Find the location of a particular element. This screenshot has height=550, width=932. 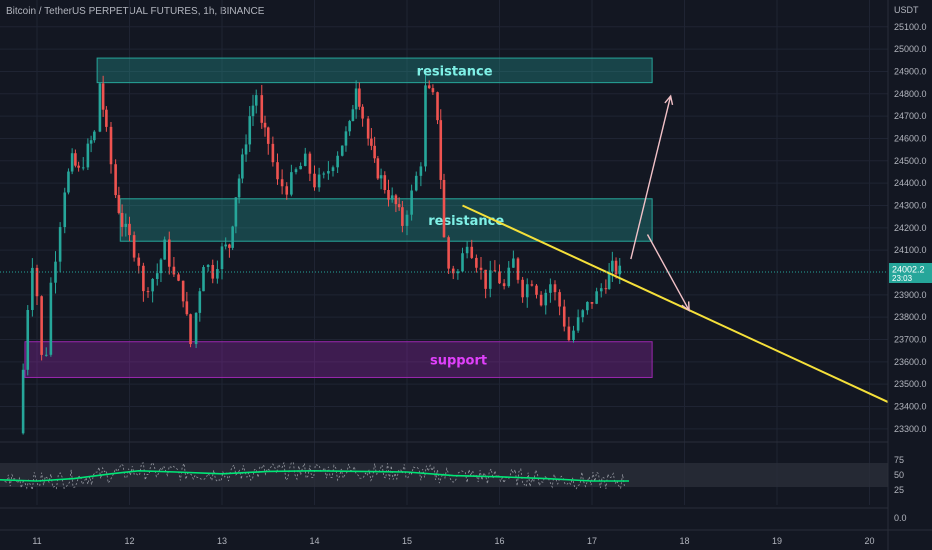

x-tick-label: 11 is located at coordinates (36, 541).